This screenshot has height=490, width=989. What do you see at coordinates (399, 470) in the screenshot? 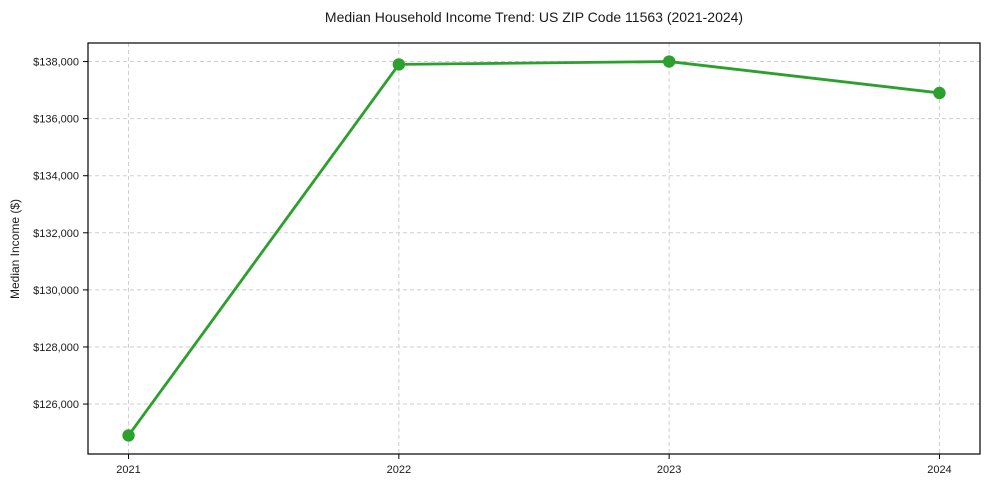
I see `x-tick-label: 2022` at bounding box center [399, 470].